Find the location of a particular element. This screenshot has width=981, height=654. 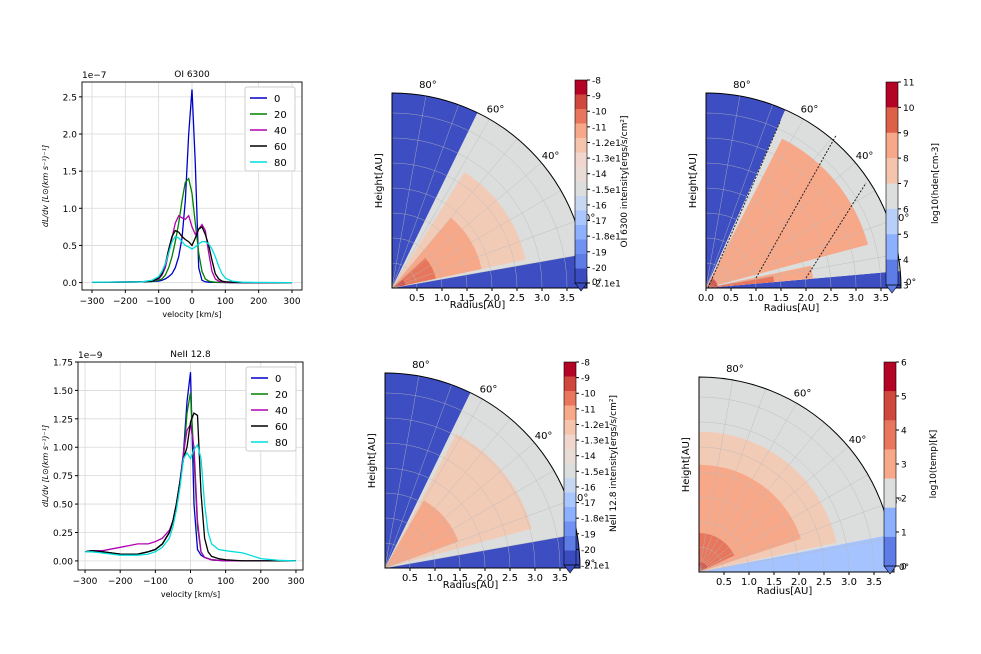

colorbar-label: log10(temp)[K] is located at coordinates (934, 464).